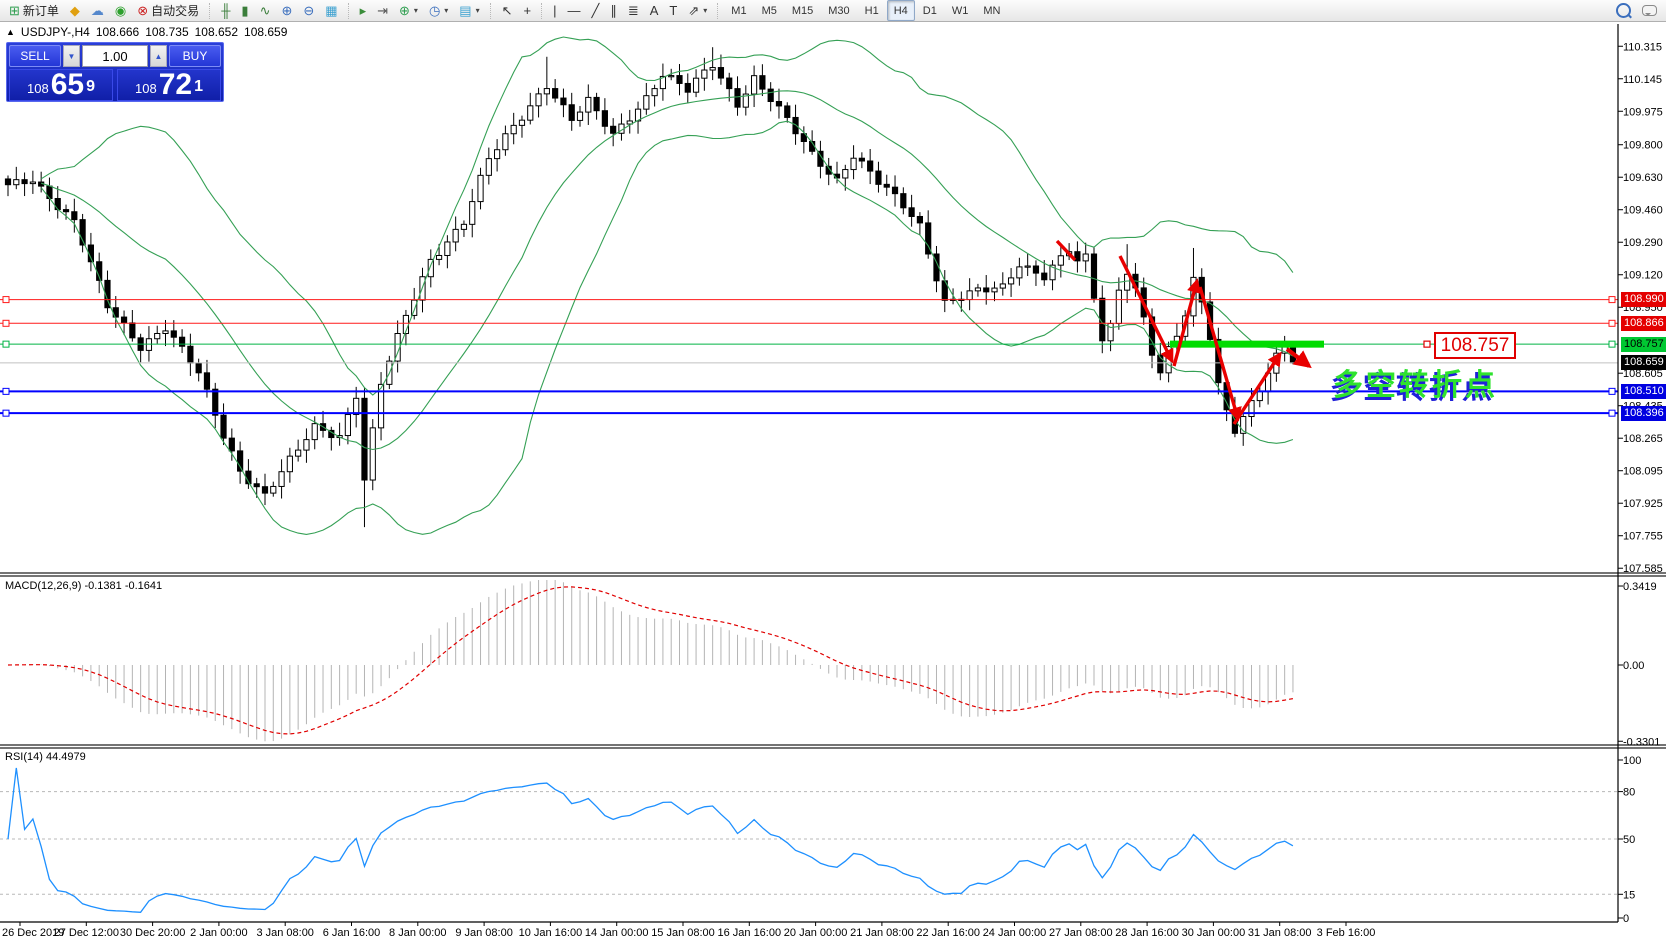 This screenshot has height=945, width=1666. What do you see at coordinates (168, 10) in the screenshot?
I see `auto-trading-button: ⊗ 自动交易` at bounding box center [168, 10].